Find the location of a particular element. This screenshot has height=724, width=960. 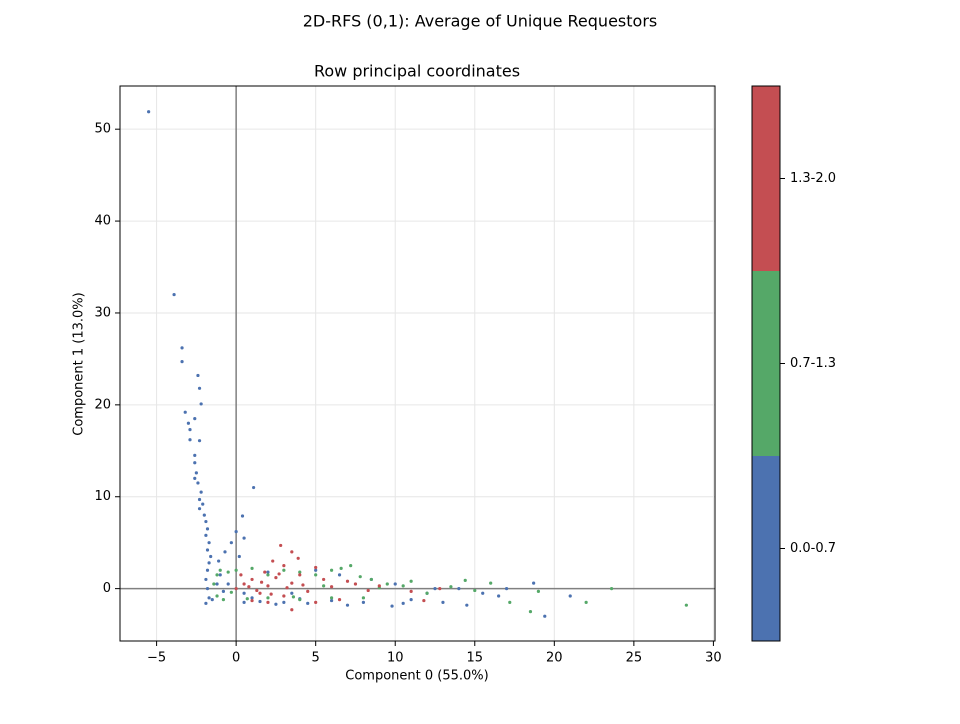

y-tick-label: 30 is located at coordinates (102, 312).